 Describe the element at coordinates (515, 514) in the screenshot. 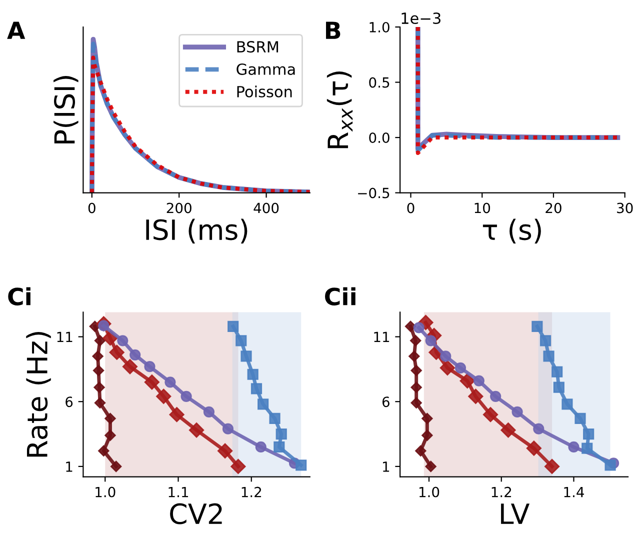

I see `x-axis-title: LV` at that location.